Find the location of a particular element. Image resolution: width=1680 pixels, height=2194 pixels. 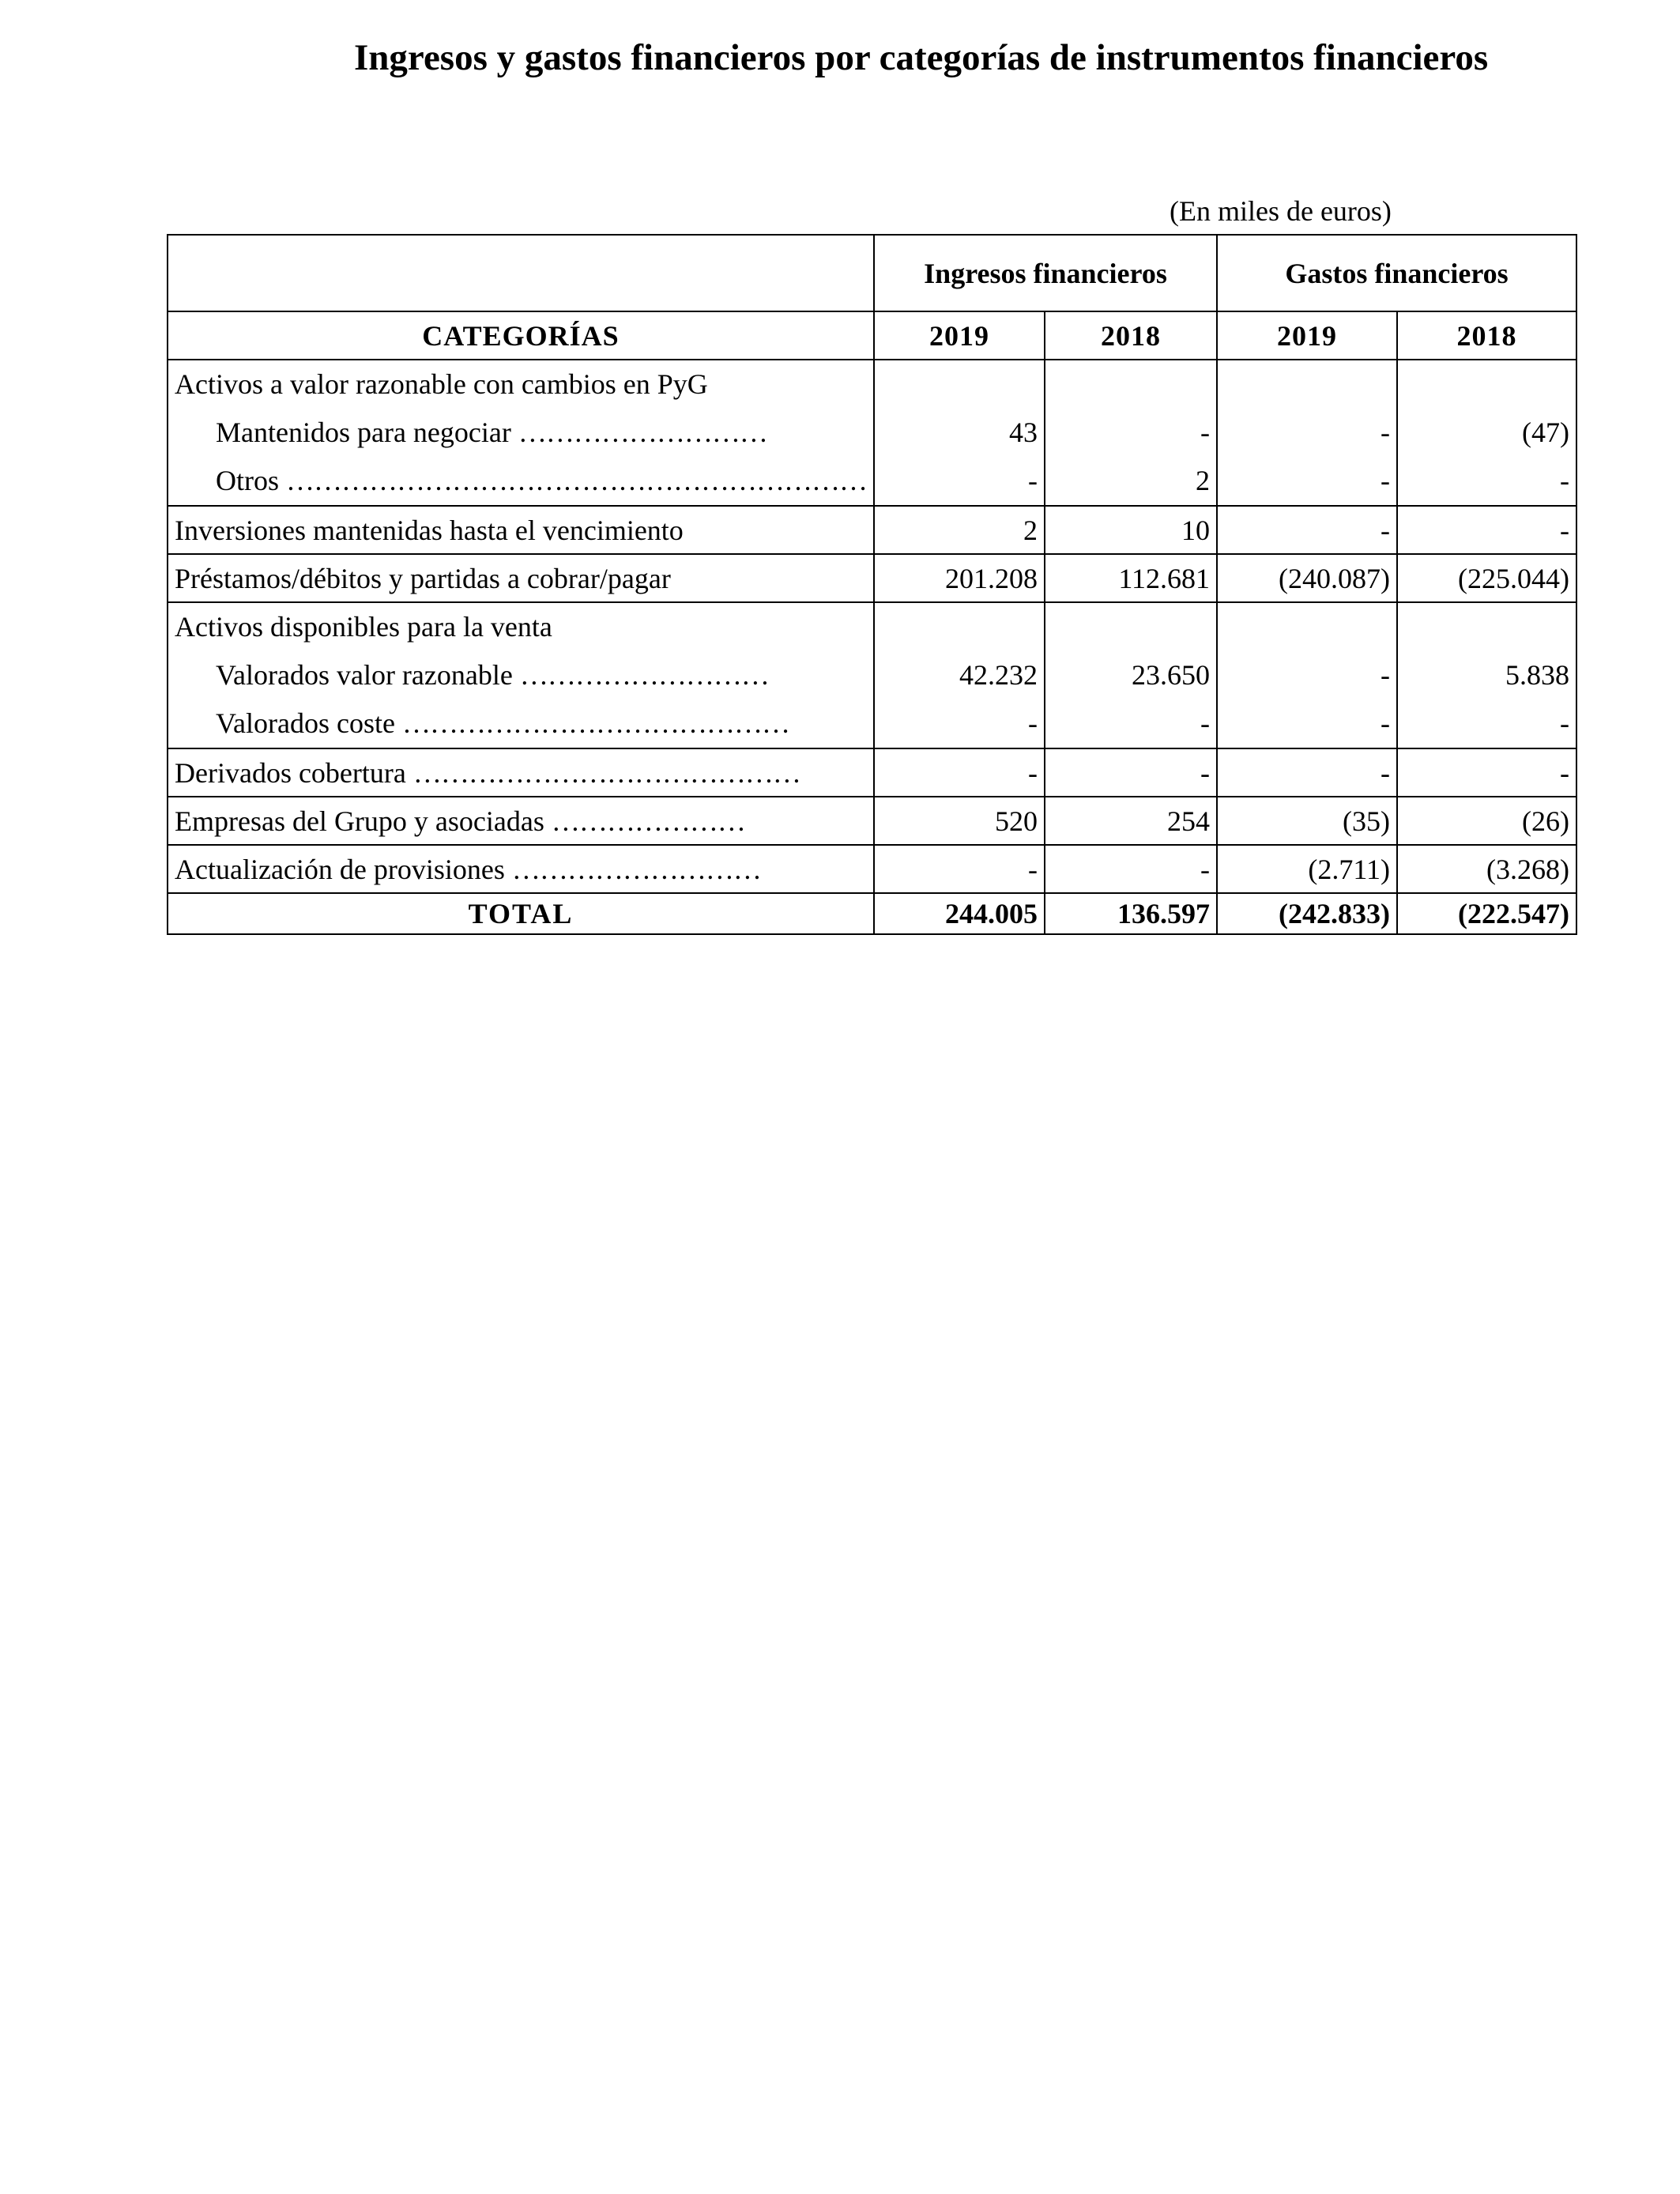

value-cell: 112.681 is located at coordinates (1131, 578).